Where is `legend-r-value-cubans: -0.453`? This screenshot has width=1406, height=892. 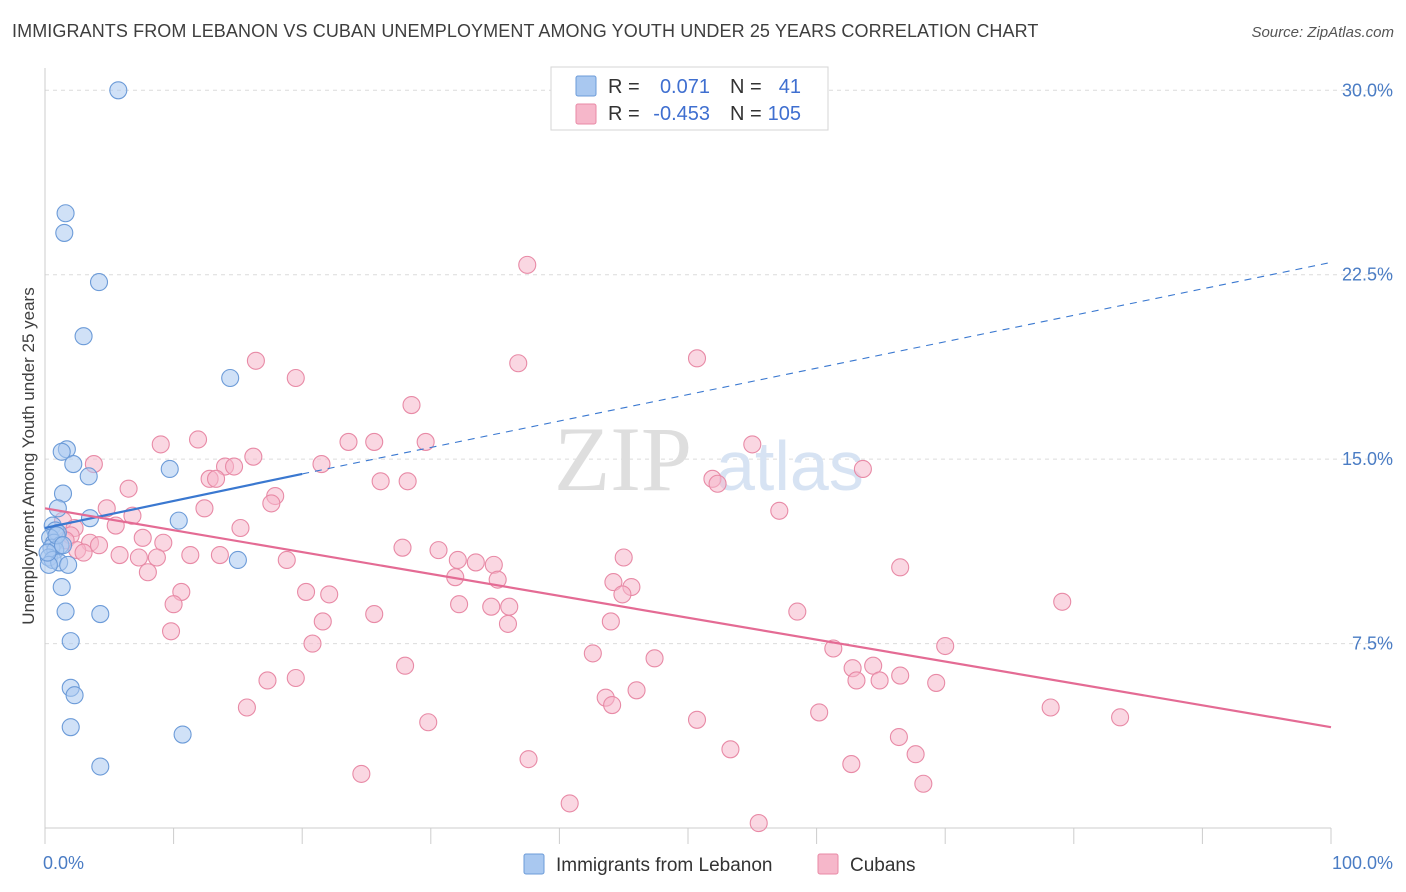 legend-r-value-cubans: -0.453 is located at coordinates (681, 114).